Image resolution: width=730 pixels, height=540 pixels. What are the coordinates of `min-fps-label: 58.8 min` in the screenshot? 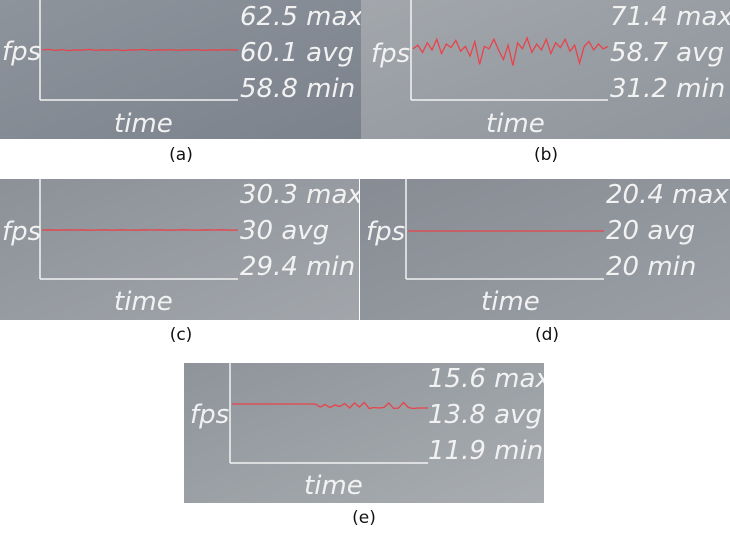 It's located at (297, 89).